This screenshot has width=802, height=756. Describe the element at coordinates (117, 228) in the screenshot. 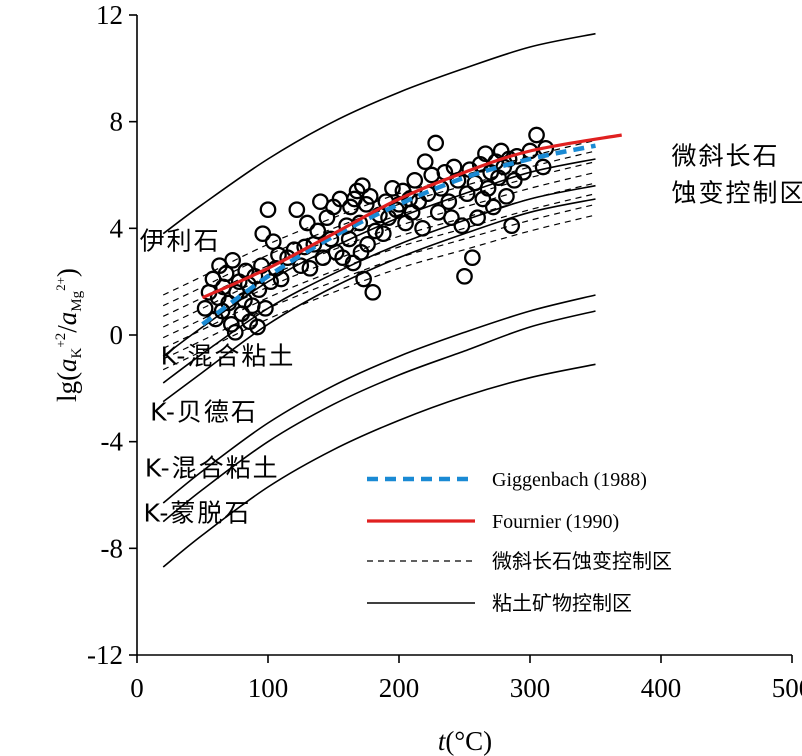

I see `y-tick-label: 4` at that location.